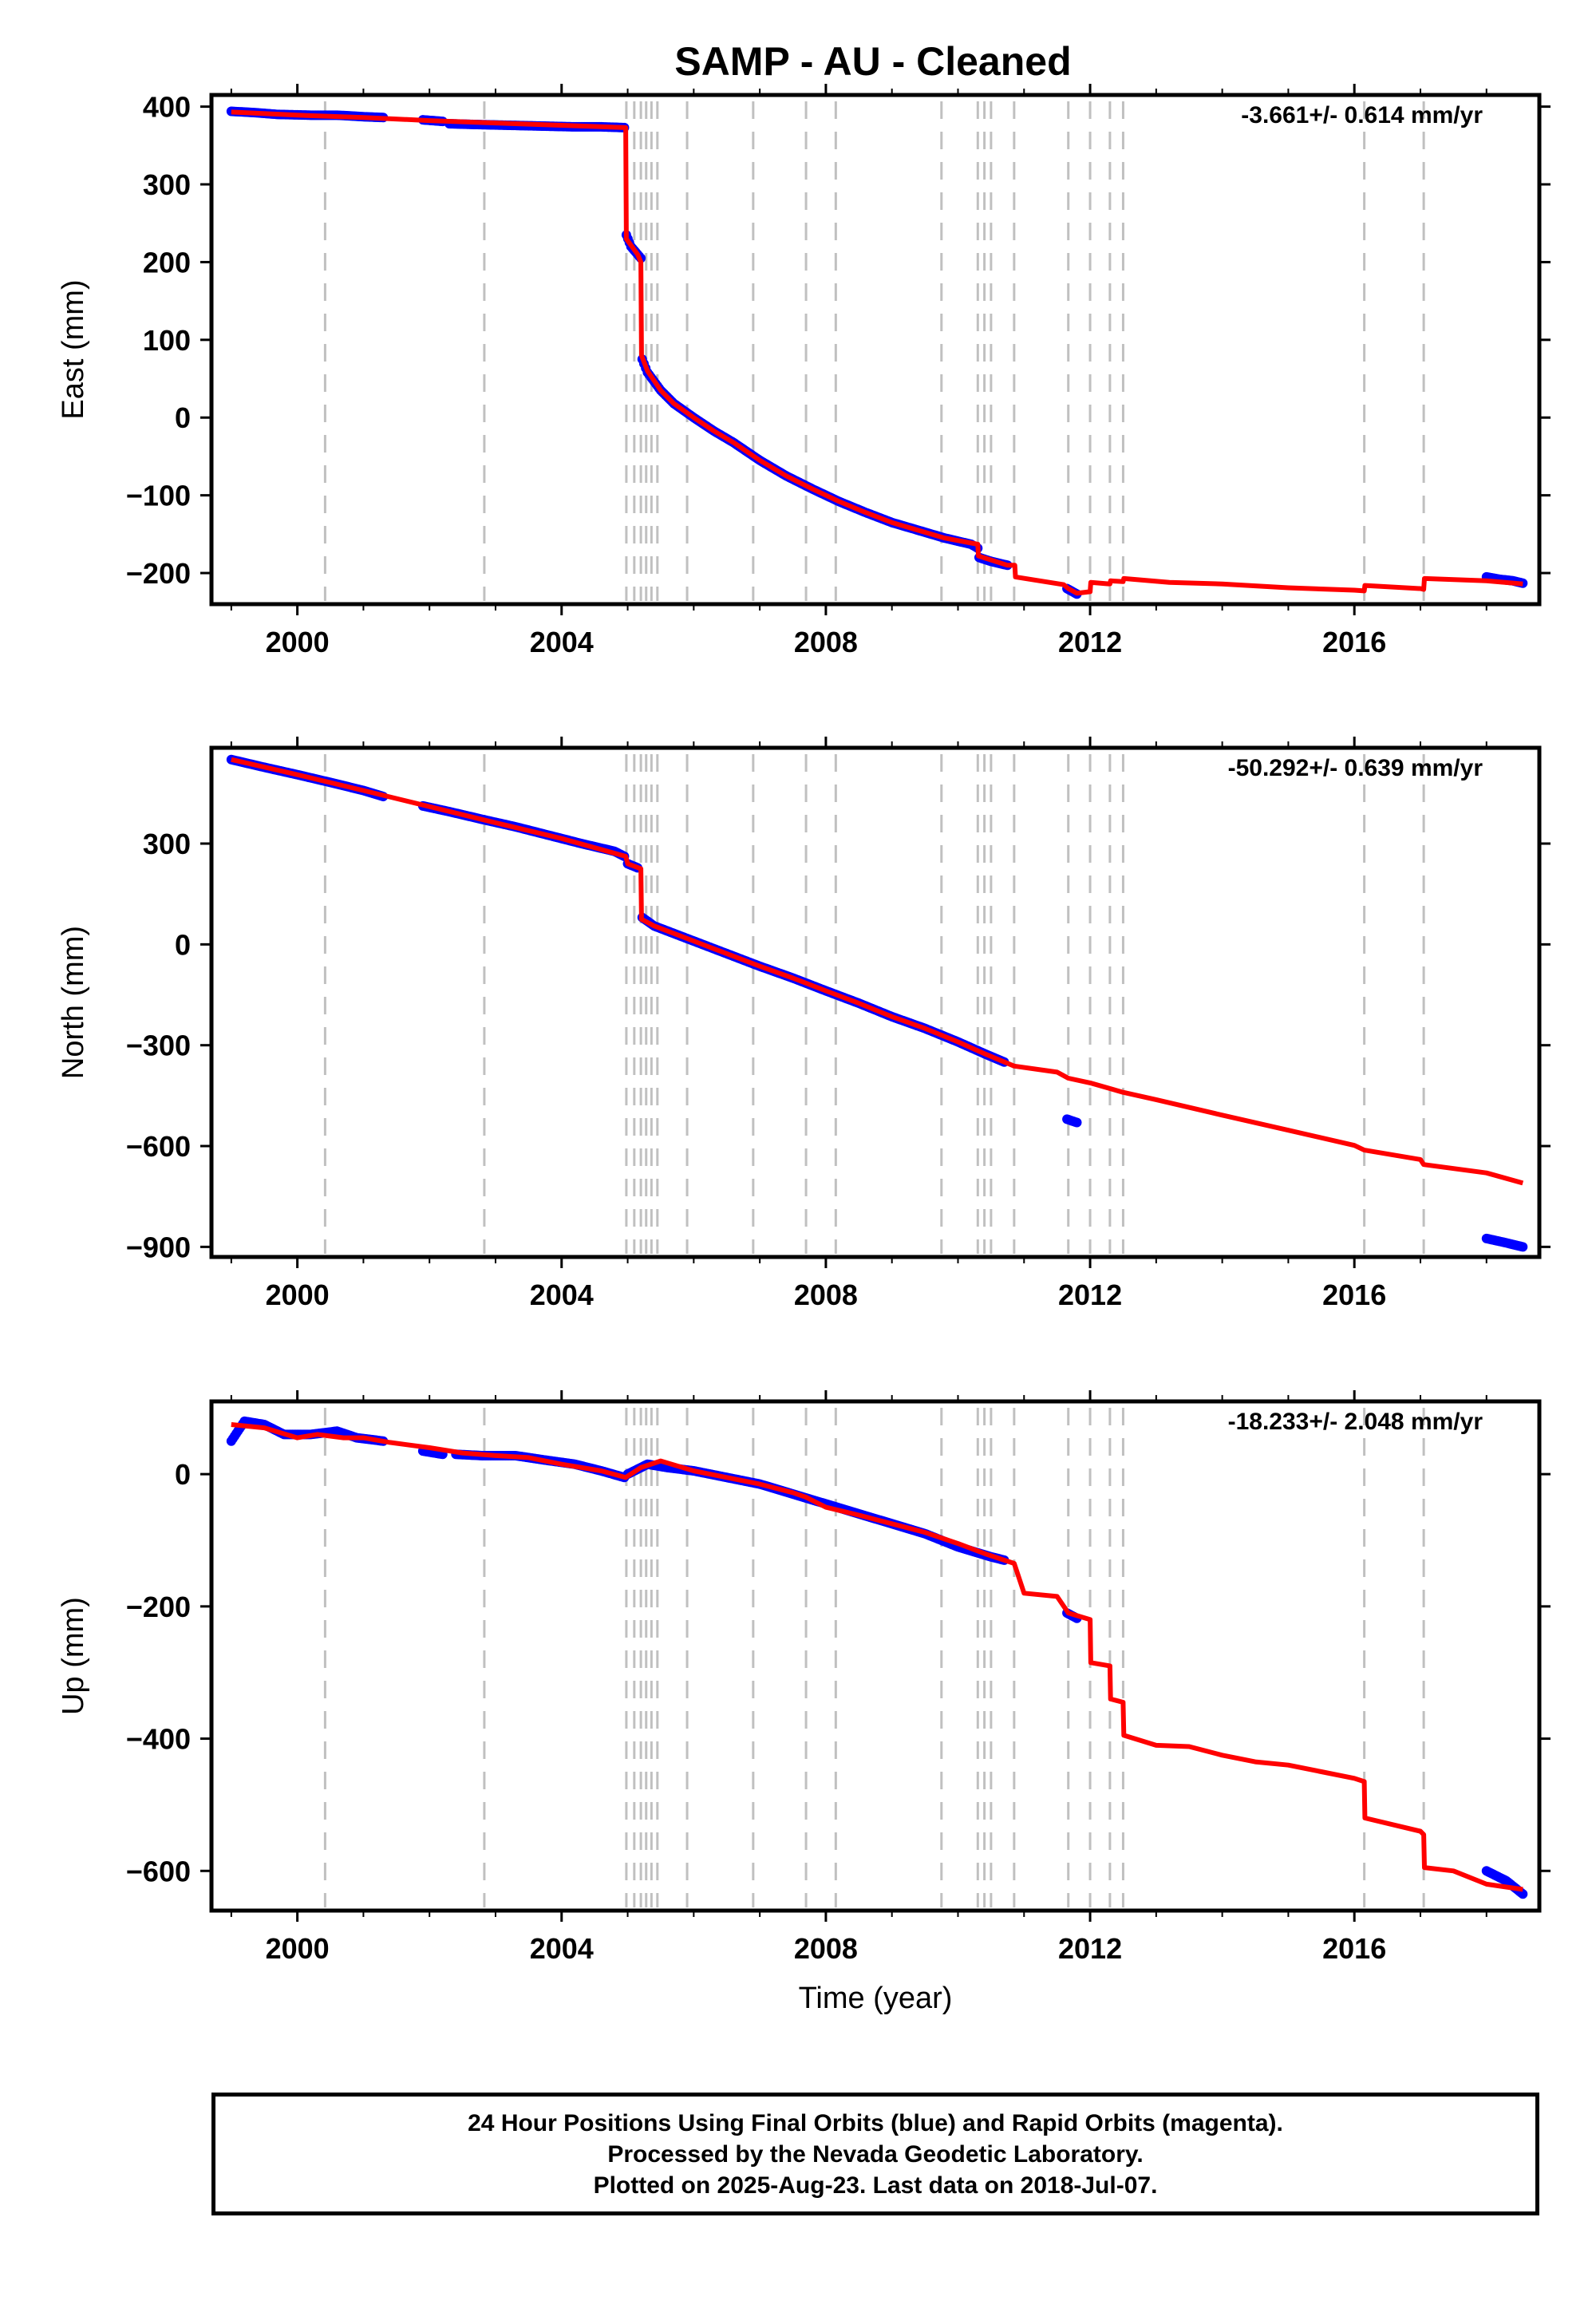 Image resolution: width=1596 pixels, height=2316 pixels. What do you see at coordinates (167, 262) in the screenshot?
I see `y-tick-label: 200` at bounding box center [167, 262].